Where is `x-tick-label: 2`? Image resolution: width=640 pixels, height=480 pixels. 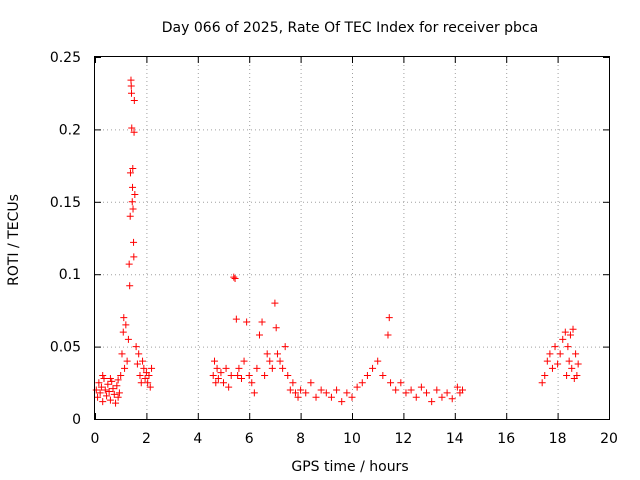
x-tick-label: 2 is located at coordinates (146, 439).